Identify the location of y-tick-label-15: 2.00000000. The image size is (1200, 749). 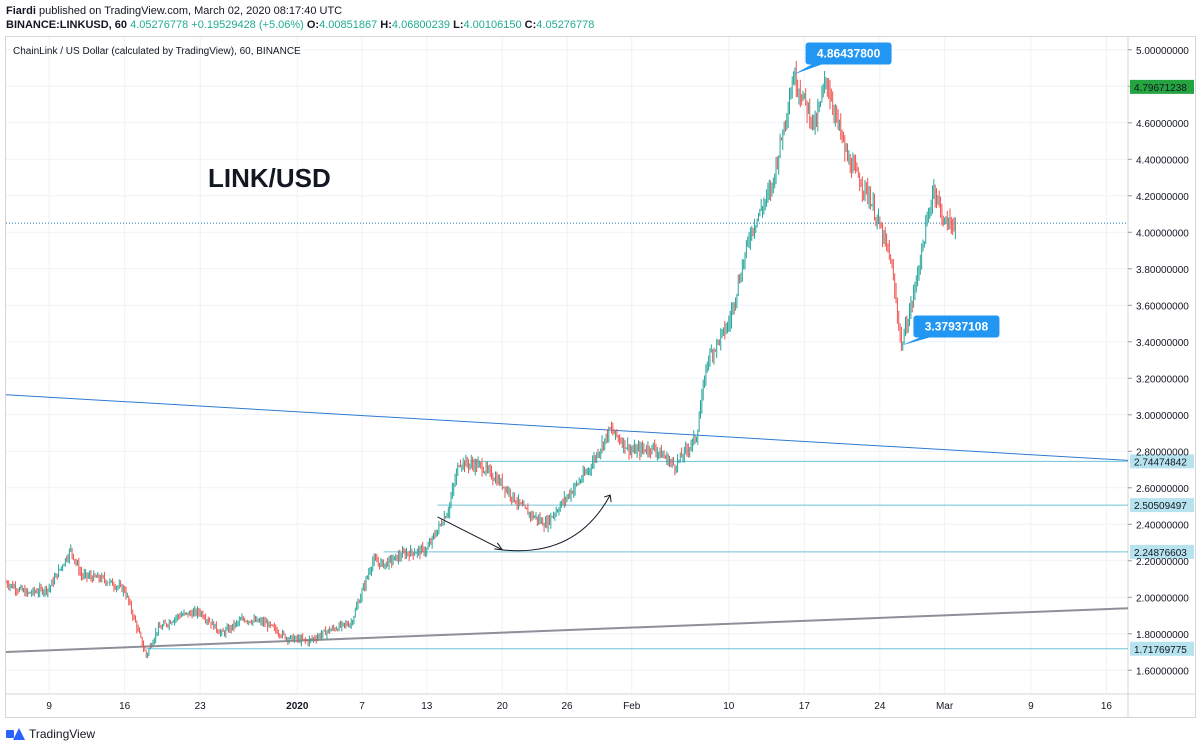
(1162, 598).